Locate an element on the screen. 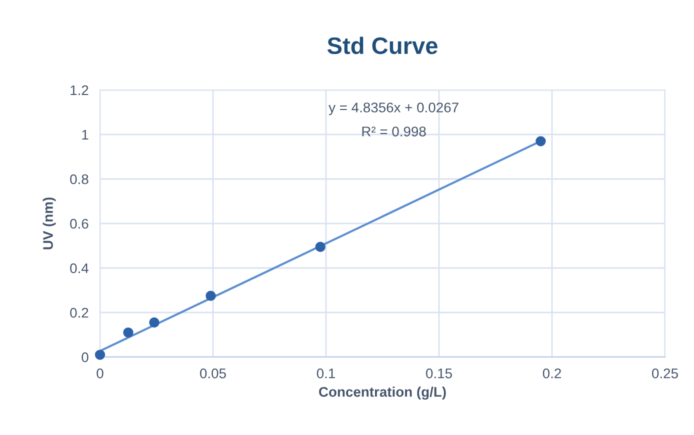 Image resolution: width=694 pixels, height=435 pixels. x-tick-label: 0.25 is located at coordinates (665, 373).